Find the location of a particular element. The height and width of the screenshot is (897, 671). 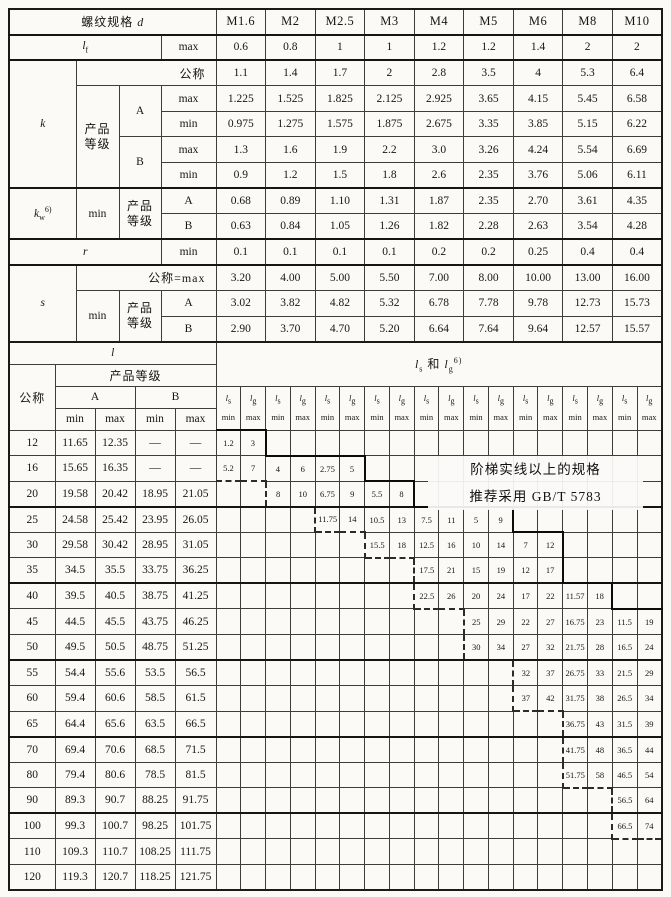

a-max-cell: 120.7 is located at coordinates (115, 877).